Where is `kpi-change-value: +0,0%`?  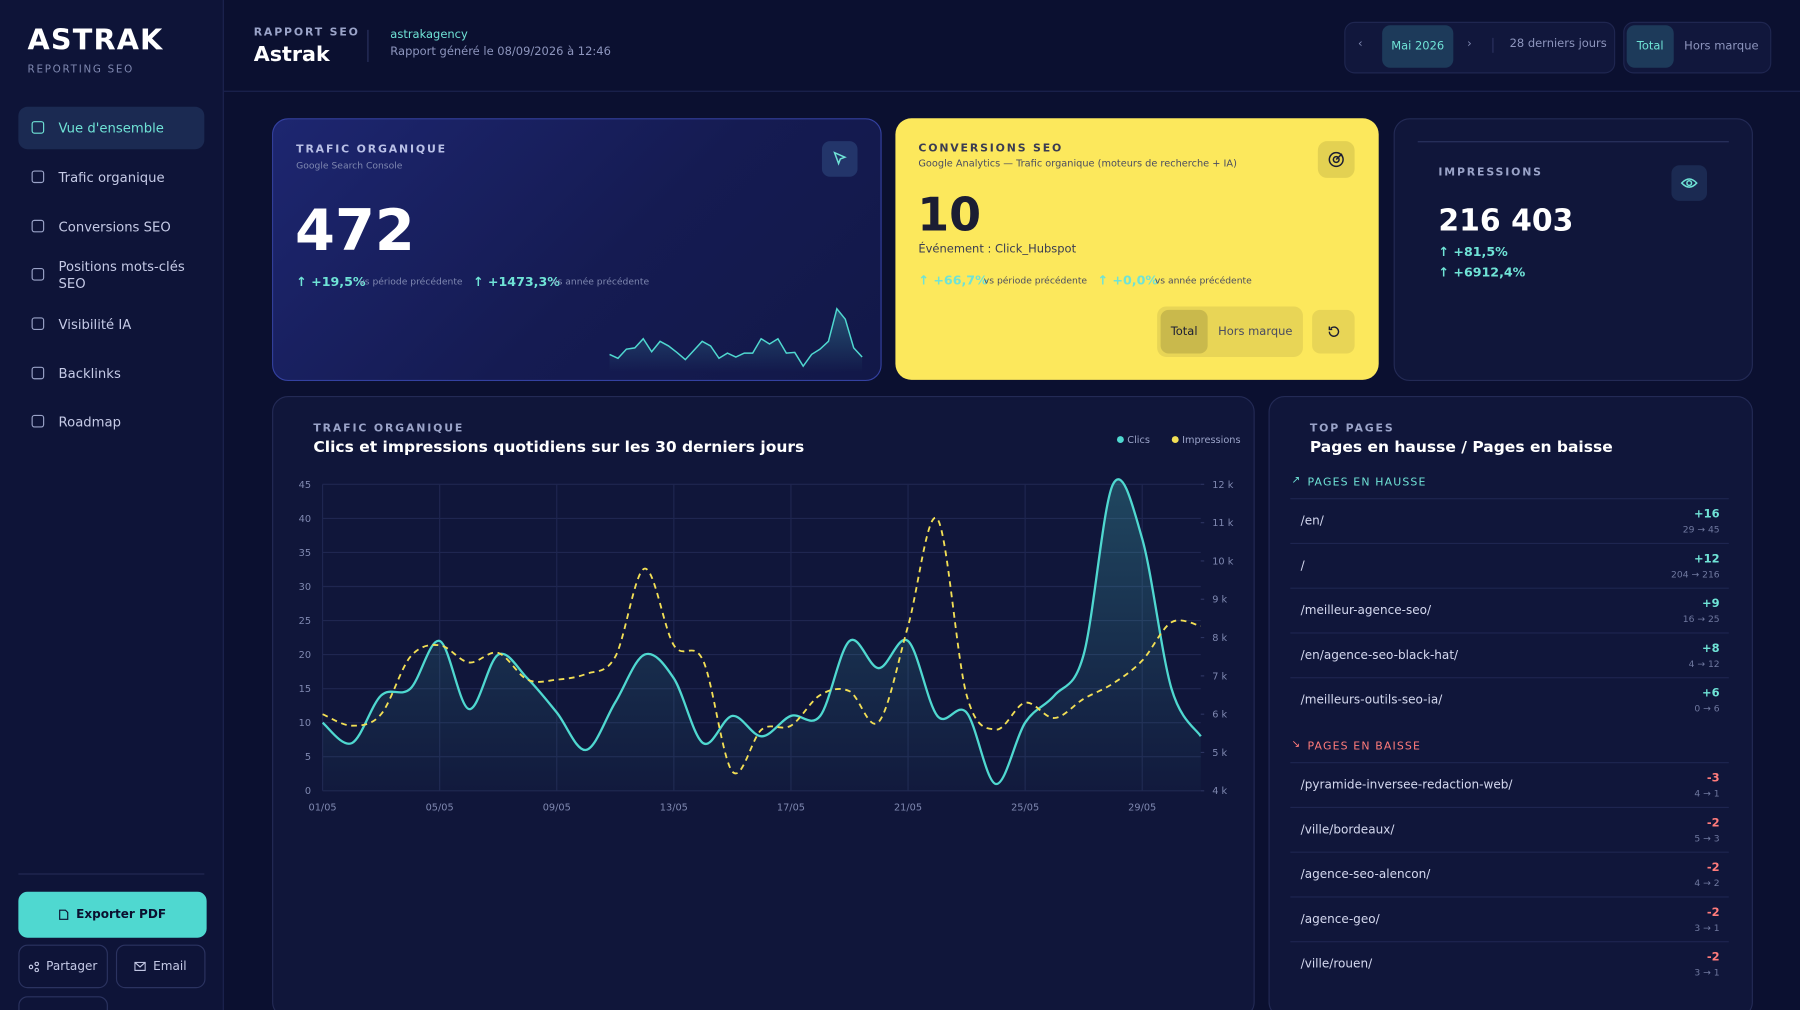
kpi-change-value: +0,0% is located at coordinates (1135, 281).